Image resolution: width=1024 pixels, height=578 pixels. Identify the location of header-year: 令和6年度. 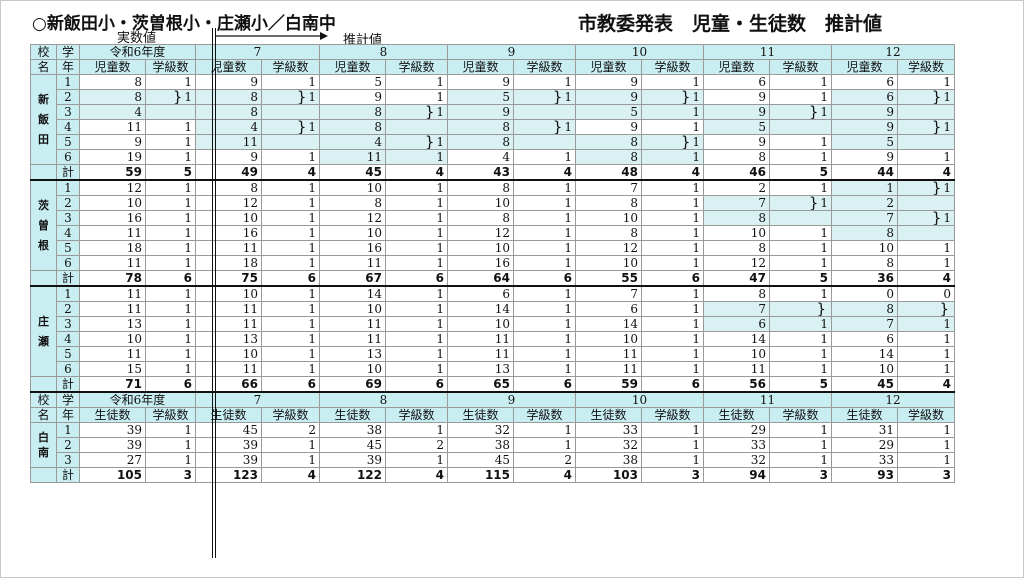
(137, 399).